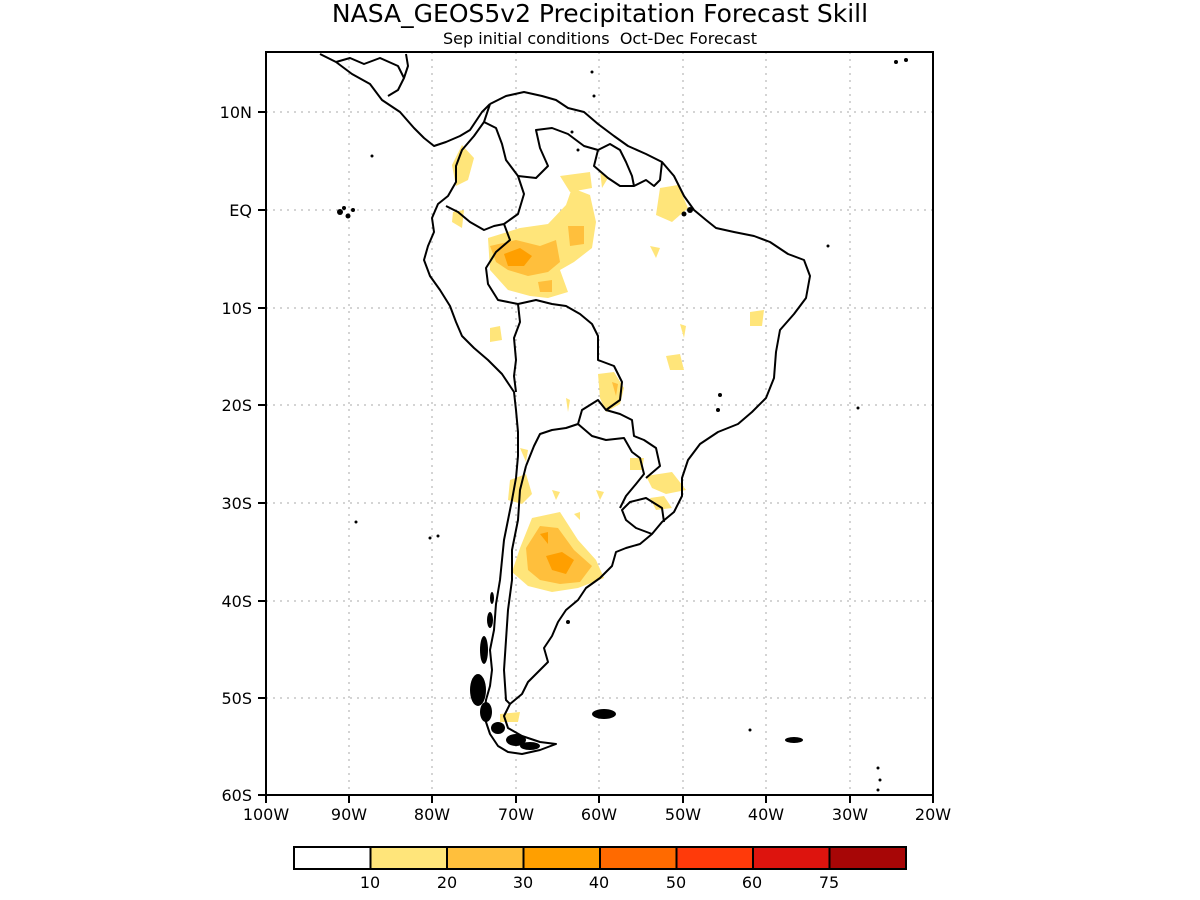  What do you see at coordinates (933, 814) in the screenshot?
I see `lon-label: 20W` at bounding box center [933, 814].